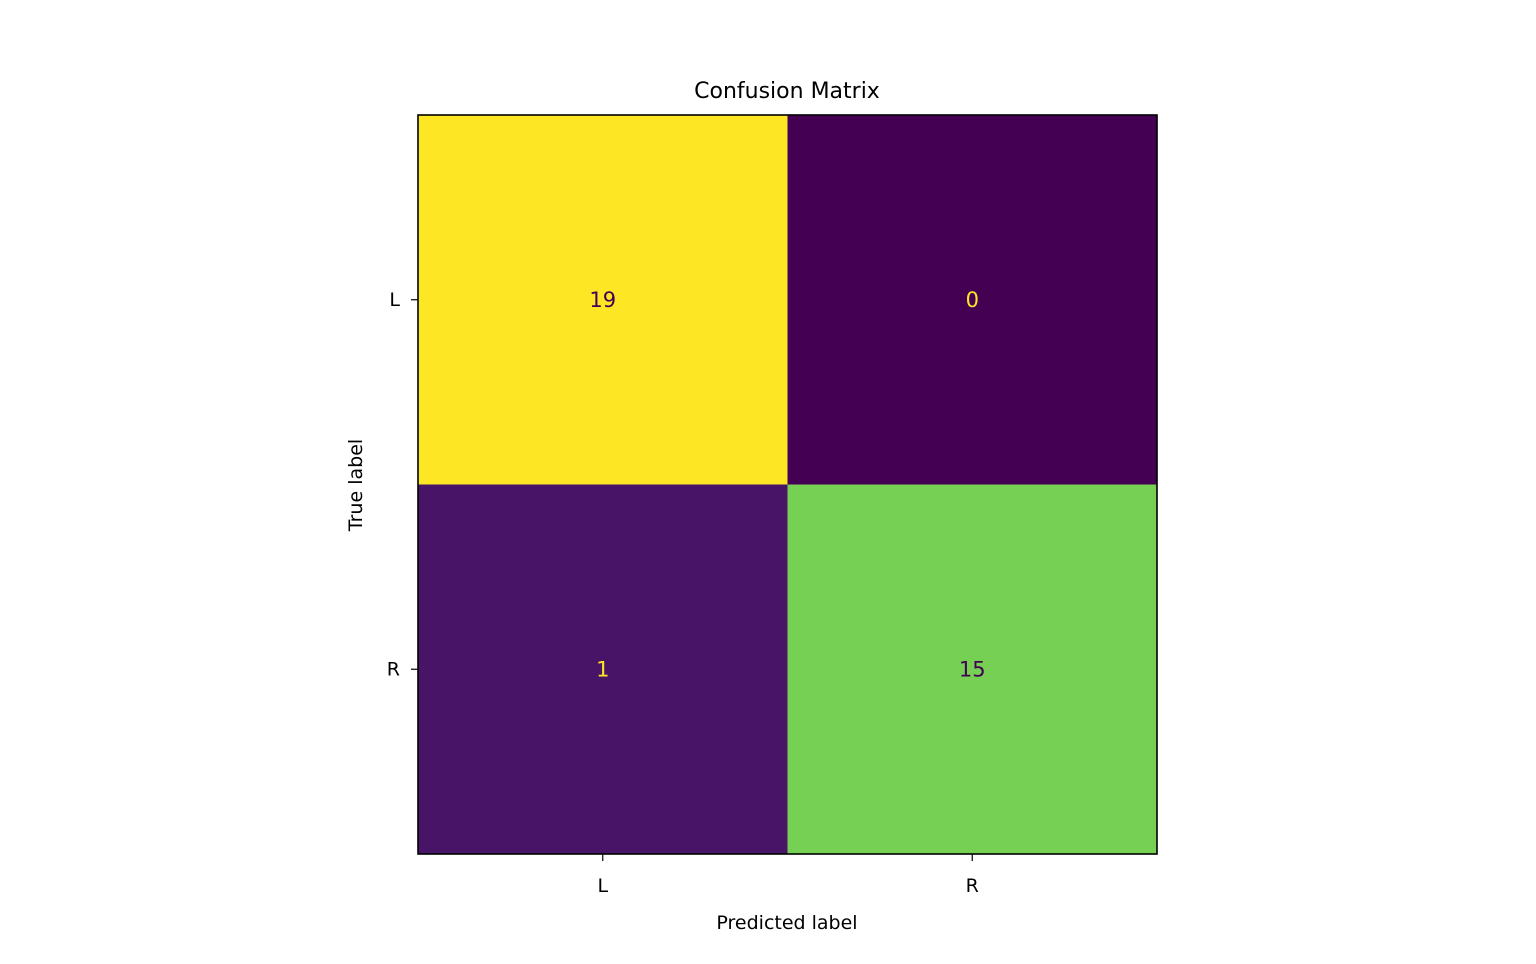 This screenshot has width=1536, height=964. I want to click on chart-title: Confusion Matrix, so click(787, 91).